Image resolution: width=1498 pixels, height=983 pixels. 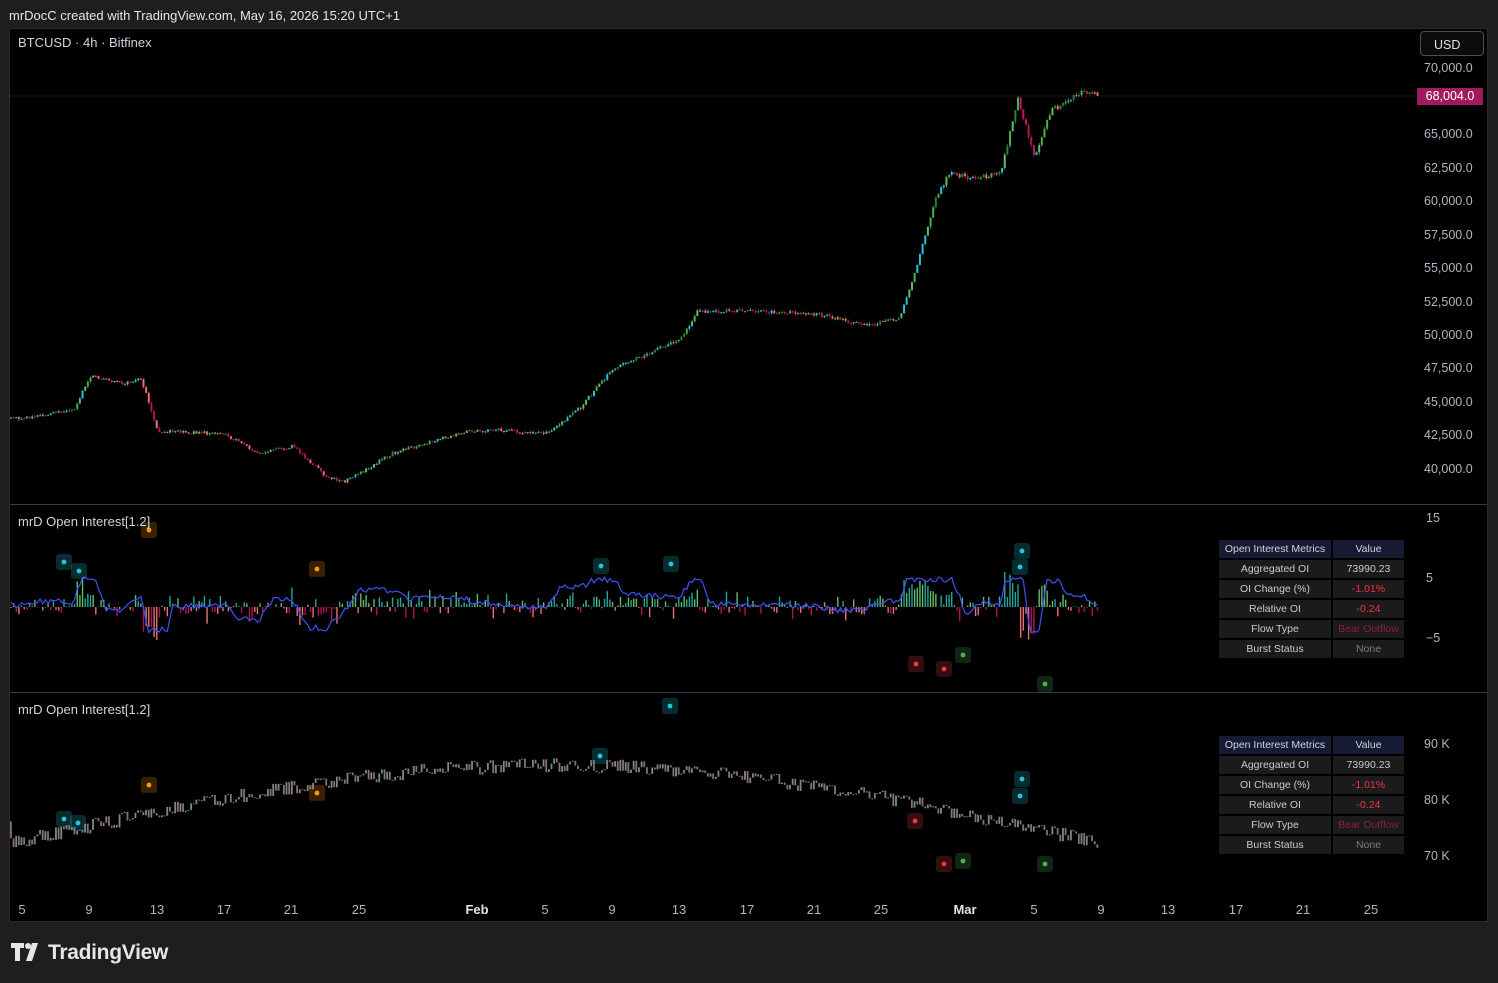 I want to click on currency-button: USD, so click(x=1452, y=43).